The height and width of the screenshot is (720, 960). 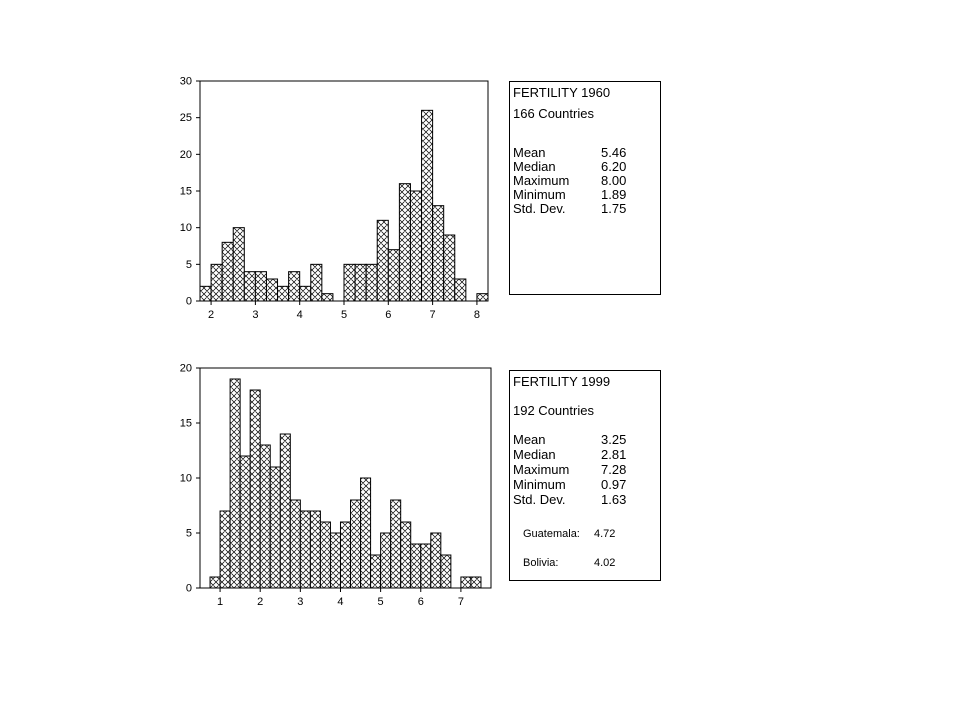 What do you see at coordinates (186, 369) in the screenshot?
I see `y-tick-label: 20` at bounding box center [186, 369].